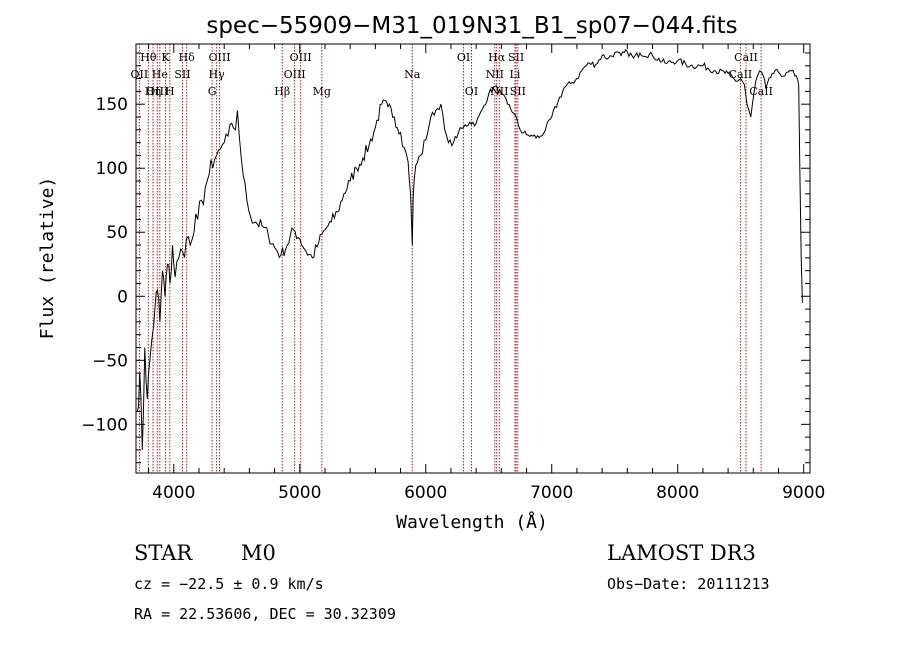 The height and width of the screenshot is (649, 900). I want to click on chart-title: spec−55909−M31_019N31_B1_sp07−044.fits, so click(471, 26).